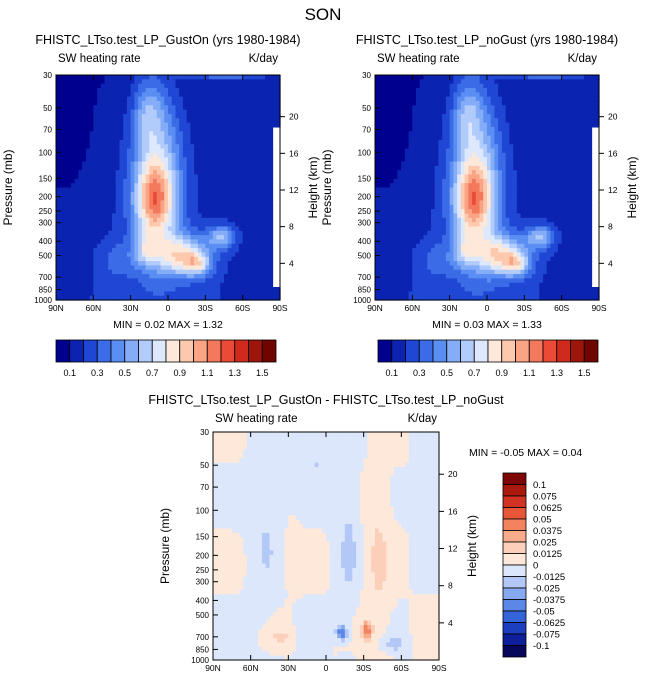 The width and height of the screenshot is (647, 683). What do you see at coordinates (168, 325) in the screenshot?
I see `min-max-label: MIN = 0.02 MAX = 1.32` at bounding box center [168, 325].